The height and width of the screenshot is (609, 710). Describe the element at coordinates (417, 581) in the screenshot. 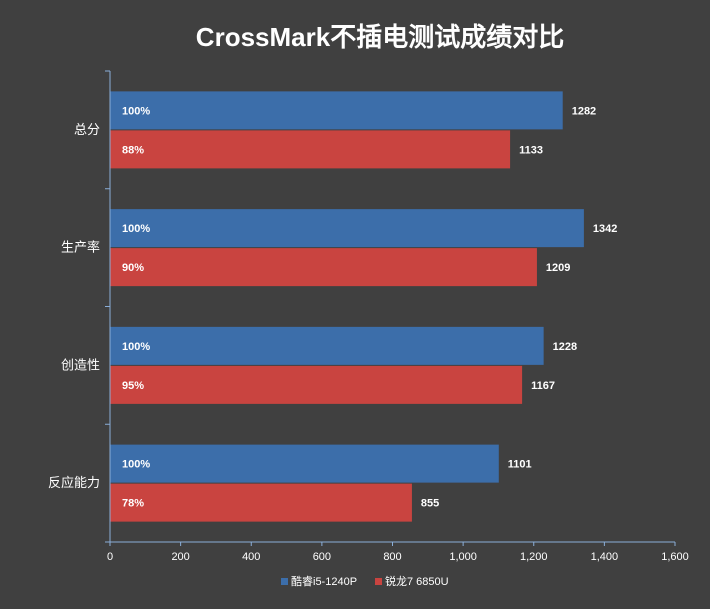

I see `legend-label: 锐龙7 6850U` at that location.